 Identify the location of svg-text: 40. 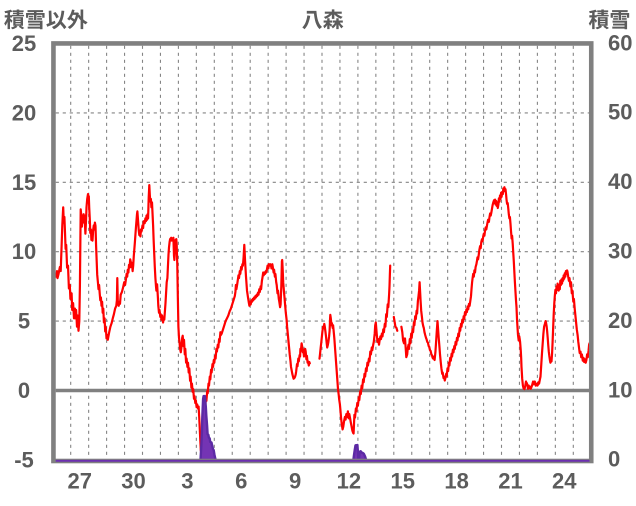
(620, 181).